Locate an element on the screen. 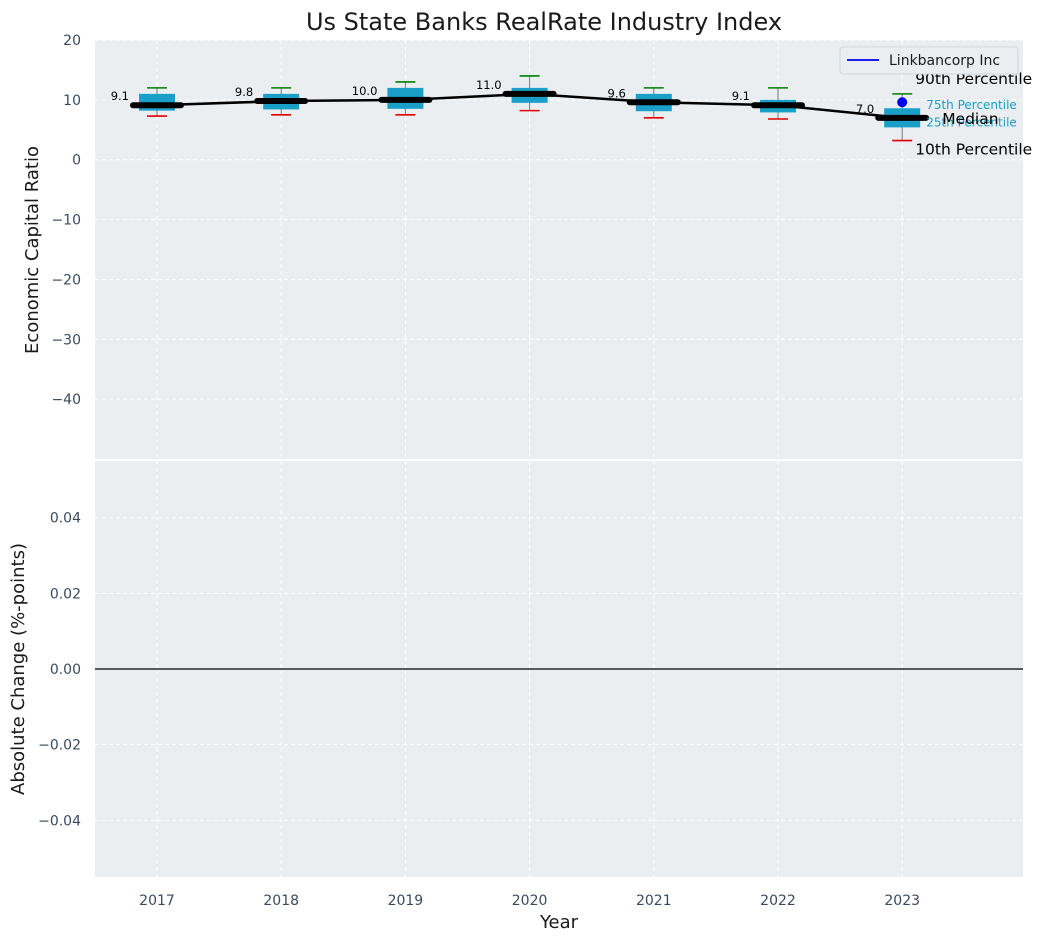 This screenshot has height=942, width=1049. x-tick-label: 2017 is located at coordinates (157, 901).